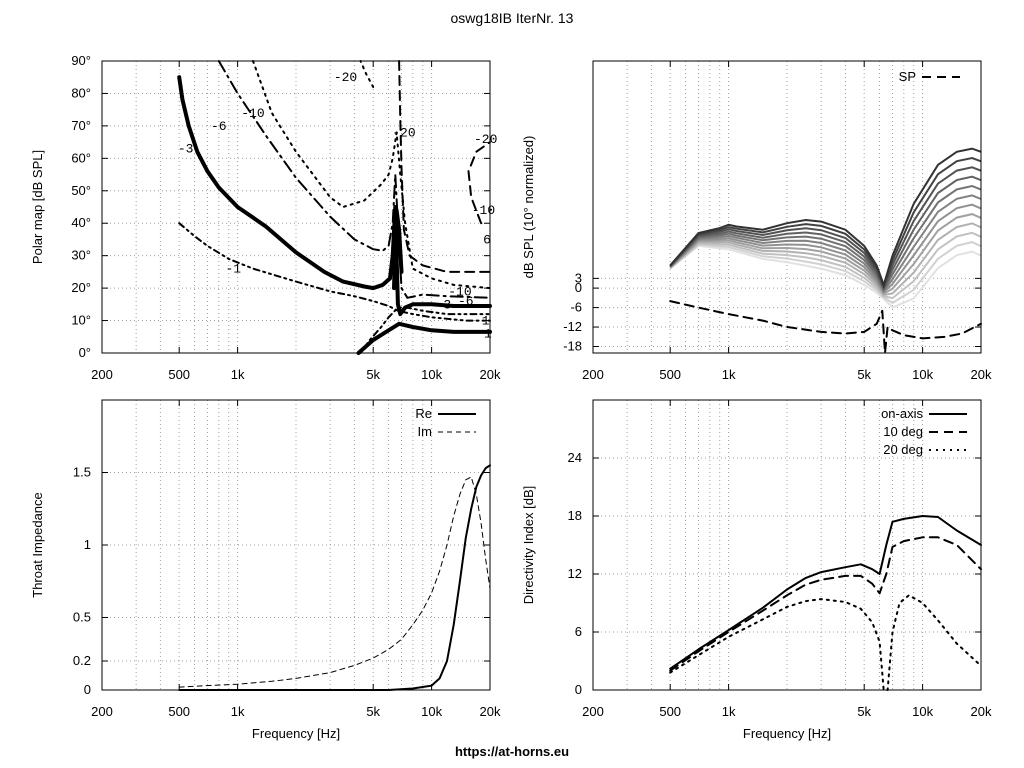  I want to click on y-tick-label: 24, so click(575, 457).